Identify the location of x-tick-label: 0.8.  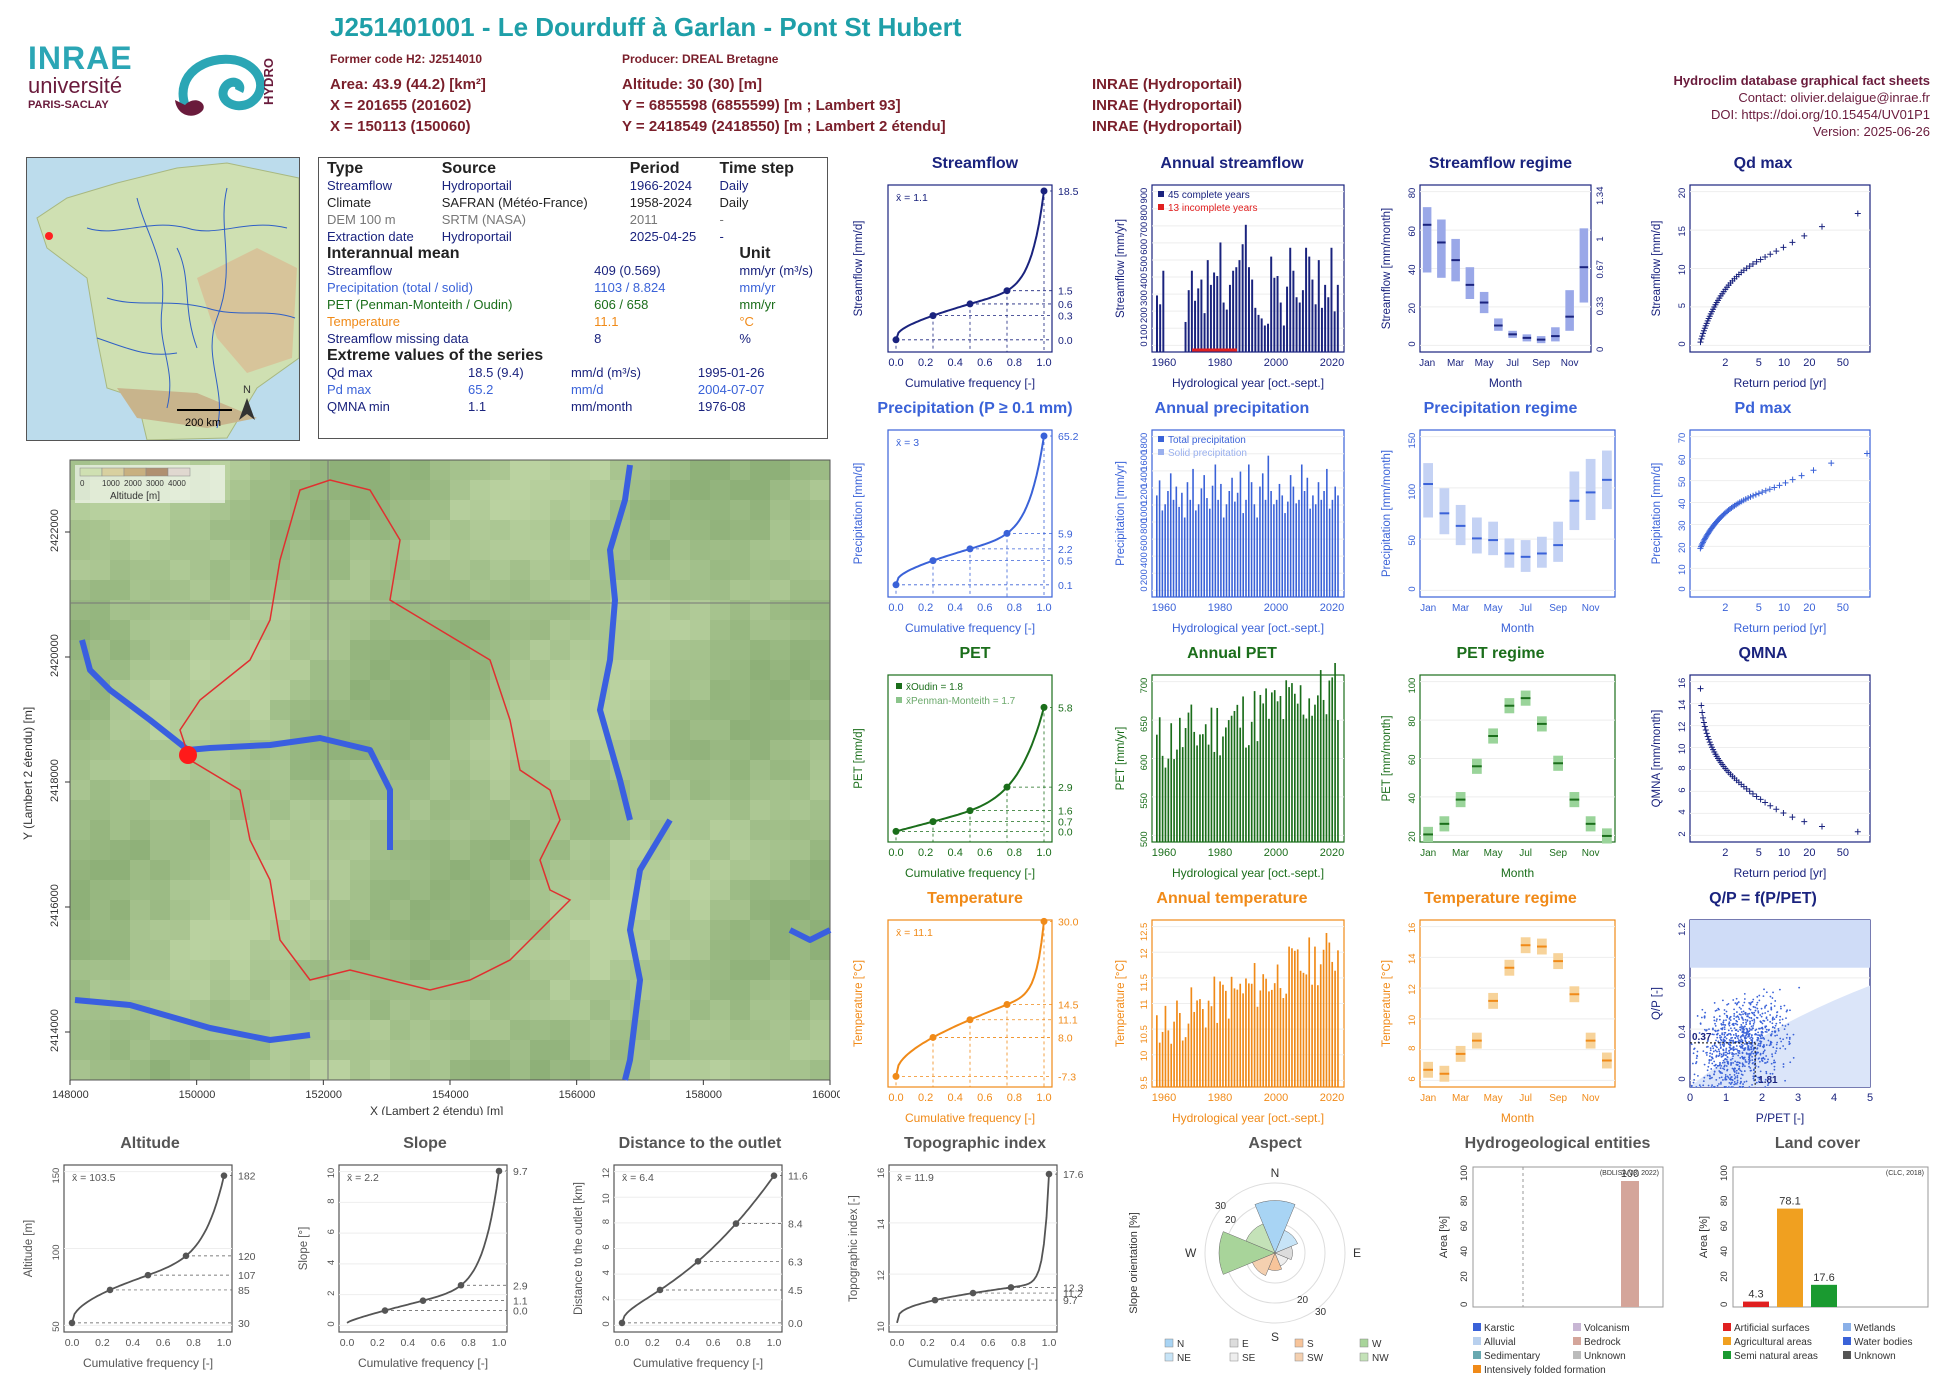
(743, 1343).